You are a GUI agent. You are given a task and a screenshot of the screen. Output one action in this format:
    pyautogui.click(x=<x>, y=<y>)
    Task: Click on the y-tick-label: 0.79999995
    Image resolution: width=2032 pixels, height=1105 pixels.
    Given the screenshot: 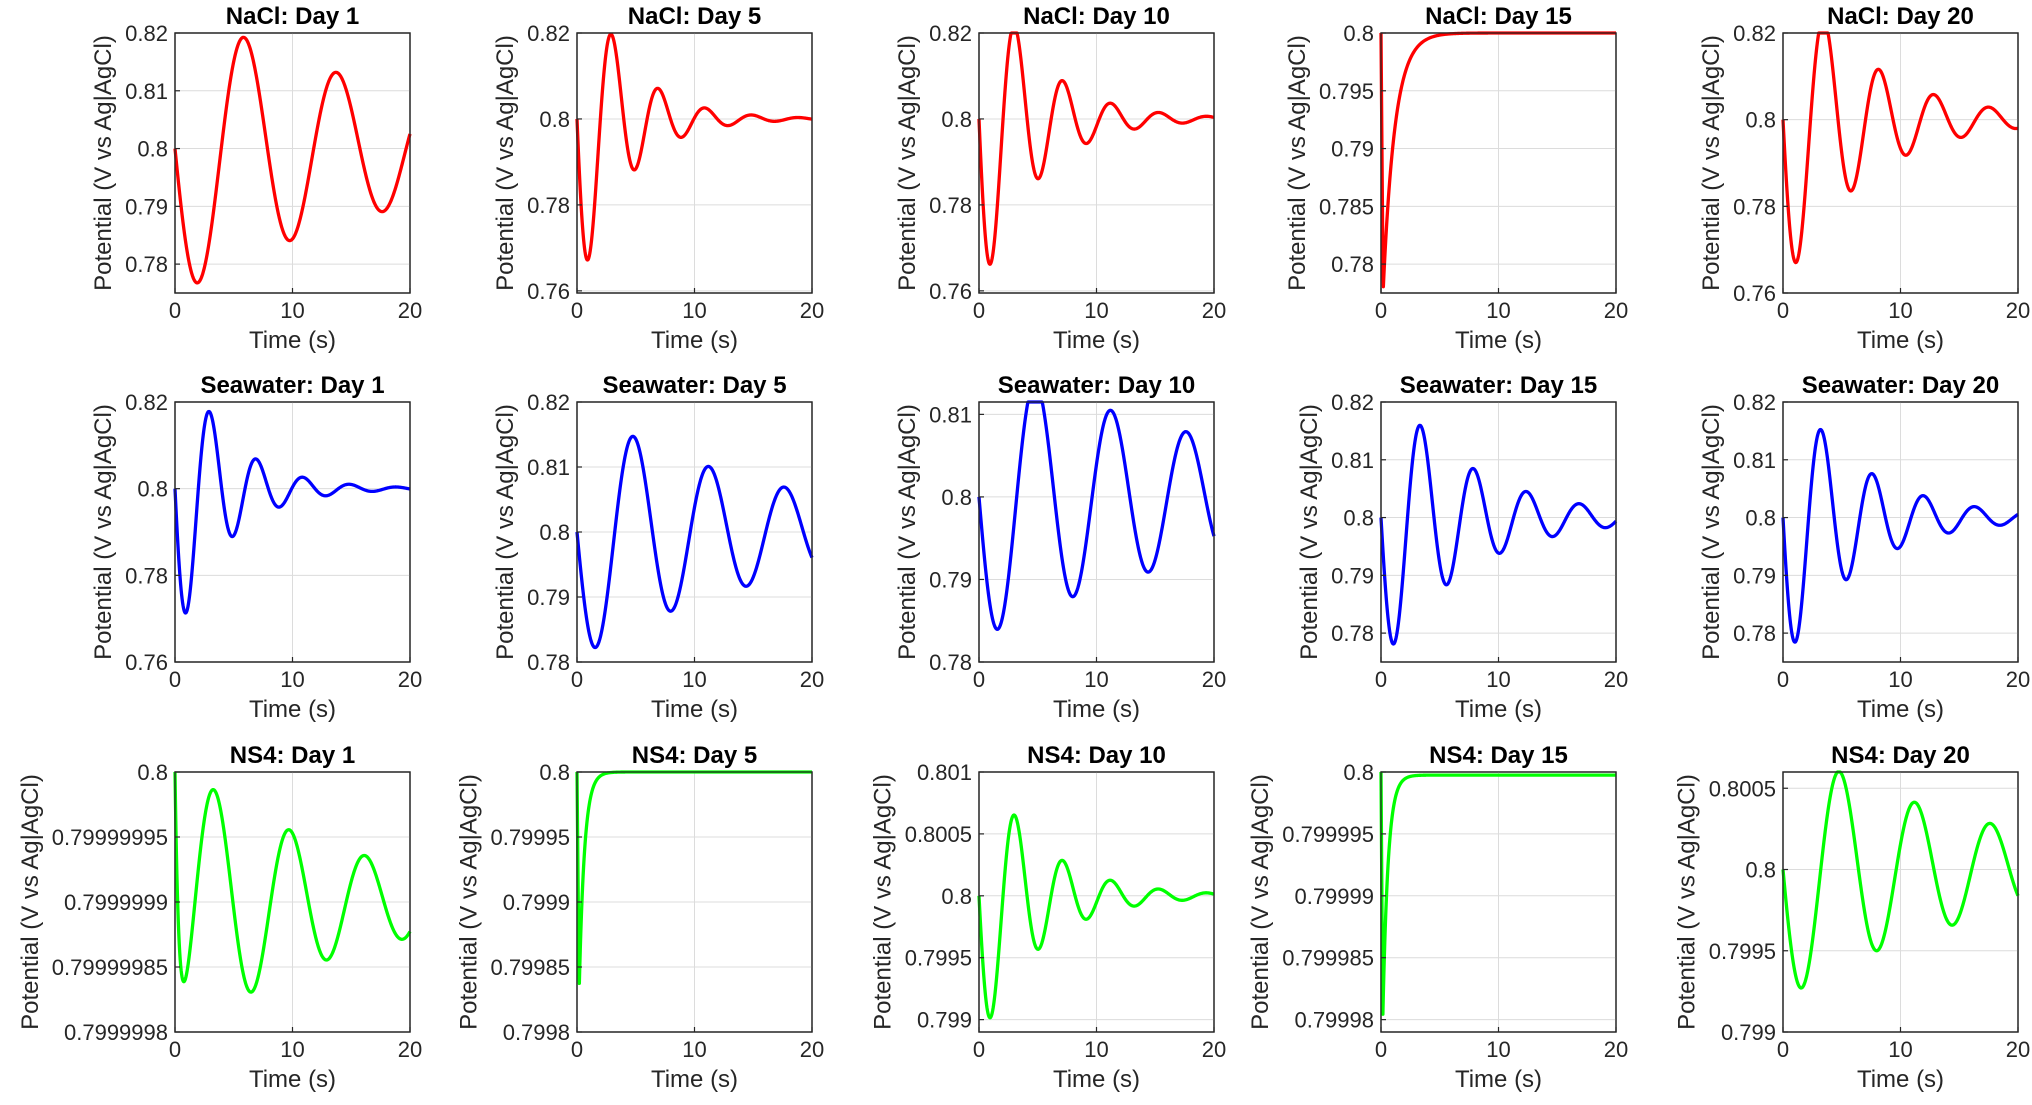 What is the action you would take?
    pyautogui.click(x=110, y=837)
    